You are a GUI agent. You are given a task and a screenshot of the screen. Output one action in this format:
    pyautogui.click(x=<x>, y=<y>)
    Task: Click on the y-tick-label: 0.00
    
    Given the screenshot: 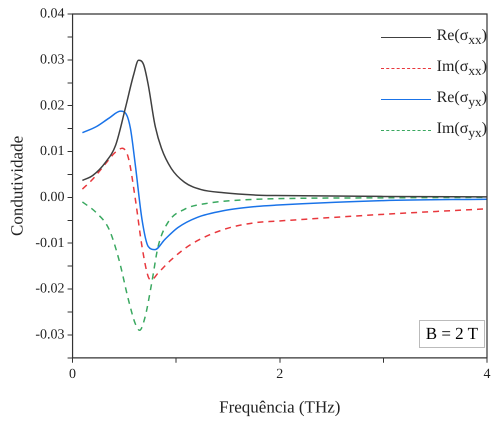 What is the action you would take?
    pyautogui.click(x=52, y=198)
    